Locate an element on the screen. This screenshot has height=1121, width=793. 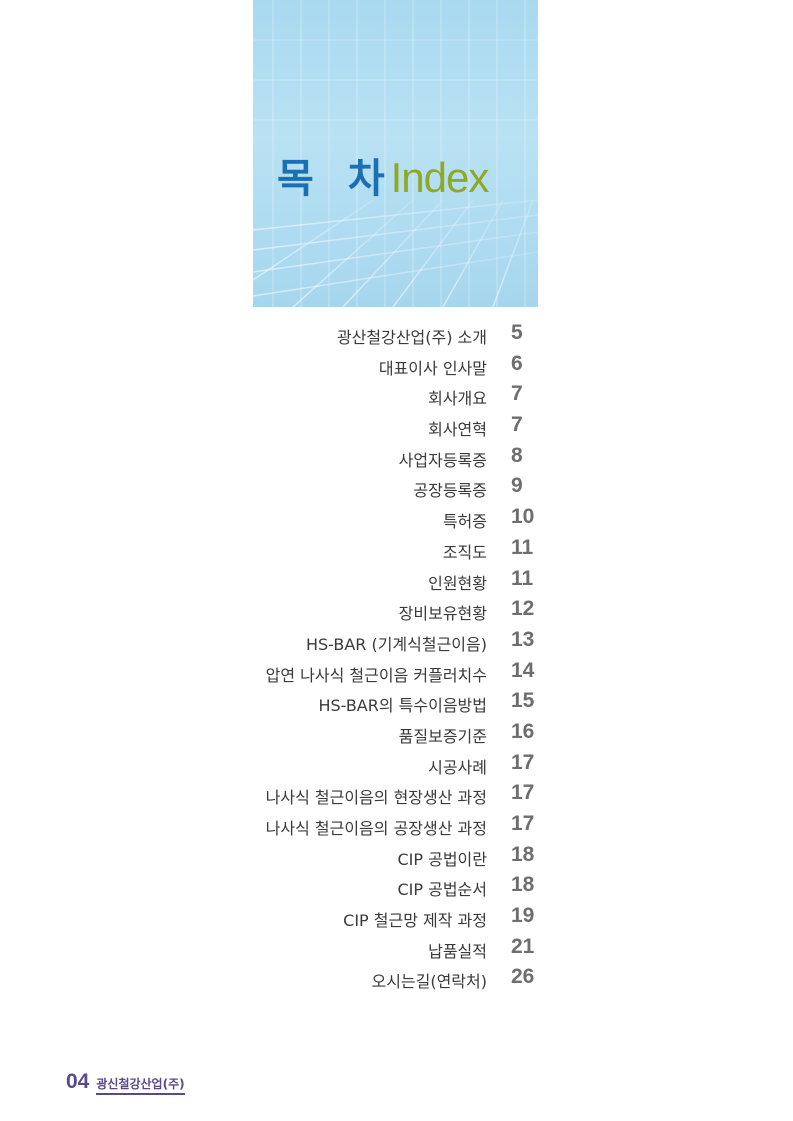
toc-page-number: 10 is located at coordinates (523, 517).